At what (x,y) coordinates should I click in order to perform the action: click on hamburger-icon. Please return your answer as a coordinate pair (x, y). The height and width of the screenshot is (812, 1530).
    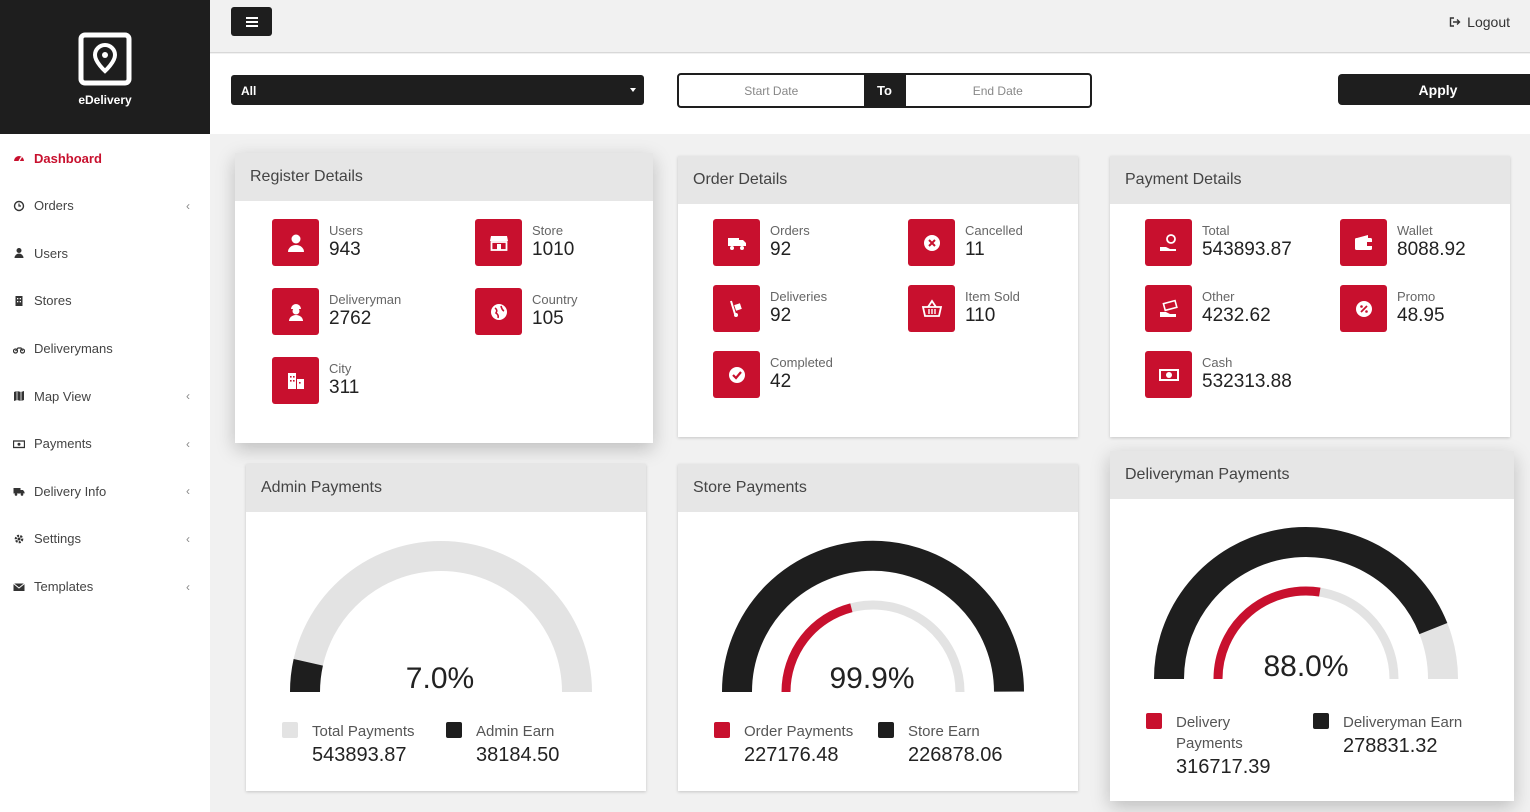
    Looking at the image, I should click on (251, 21).